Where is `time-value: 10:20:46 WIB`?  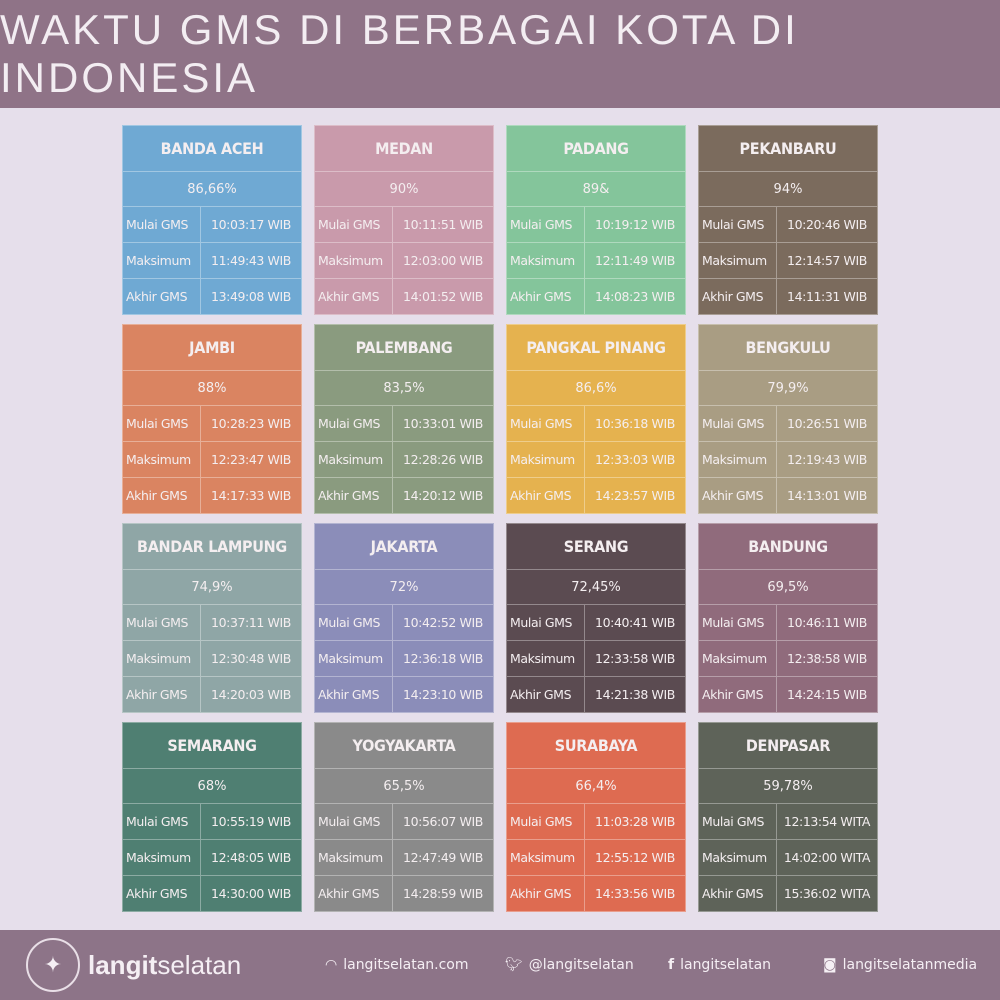 time-value: 10:20:46 WIB is located at coordinates (827, 224).